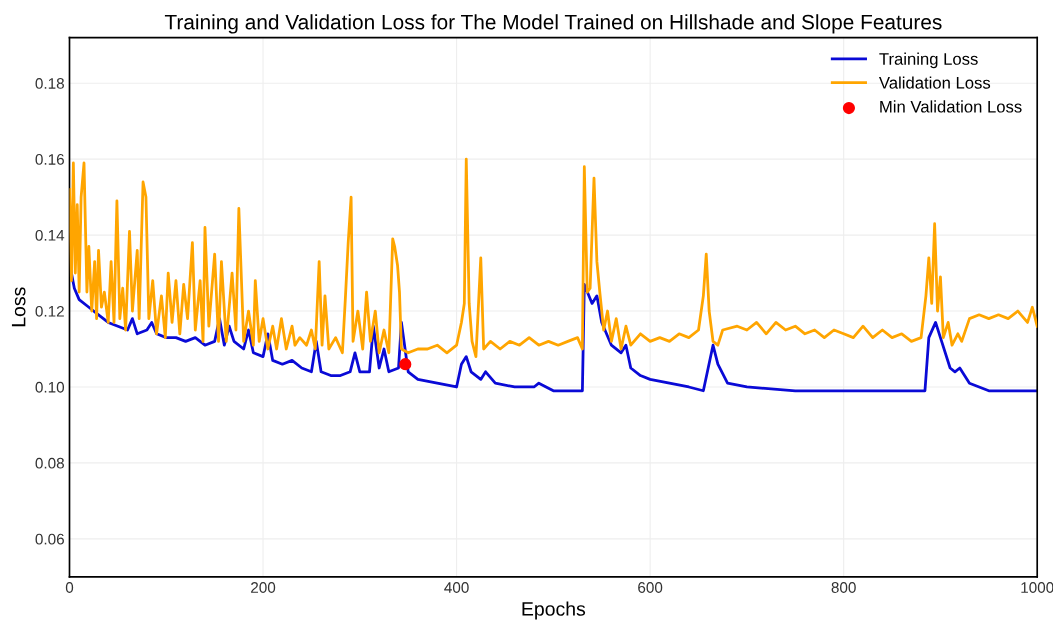  I want to click on x-tick-label: 400, so click(456, 587).